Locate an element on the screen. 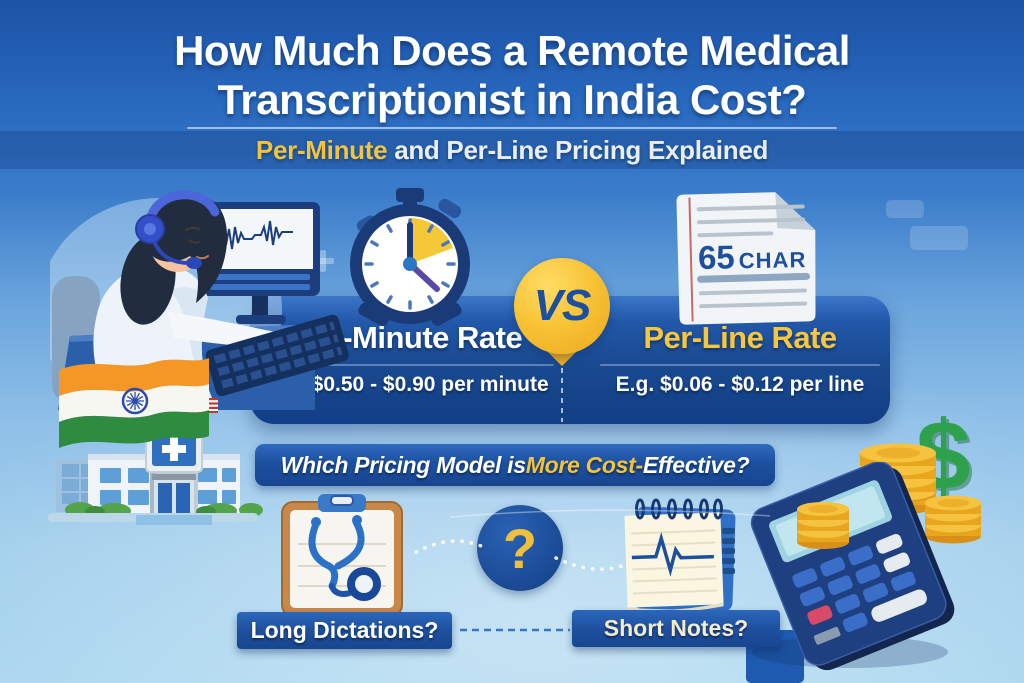 This screenshot has height=683, width=1024. coin-stack-front-icon is located at coordinates (823, 525).